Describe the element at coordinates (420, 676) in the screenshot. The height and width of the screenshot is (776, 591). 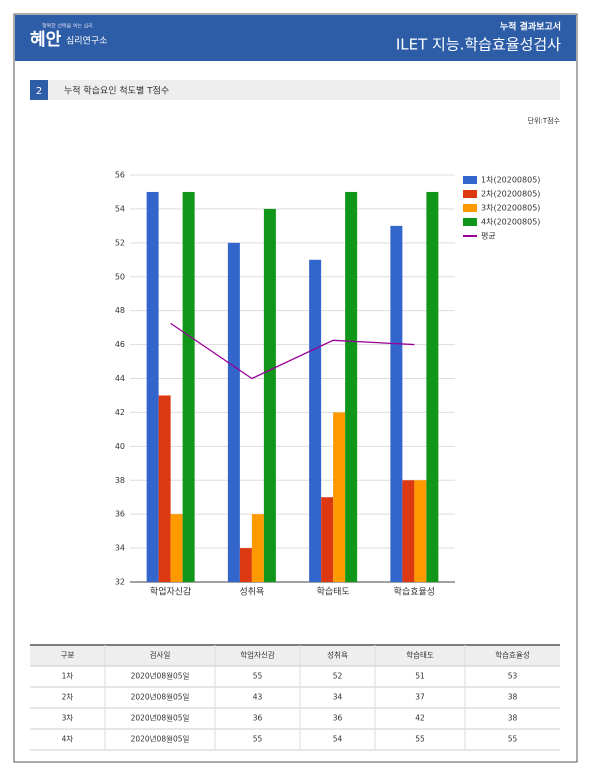
I see `table-cell: 51` at that location.